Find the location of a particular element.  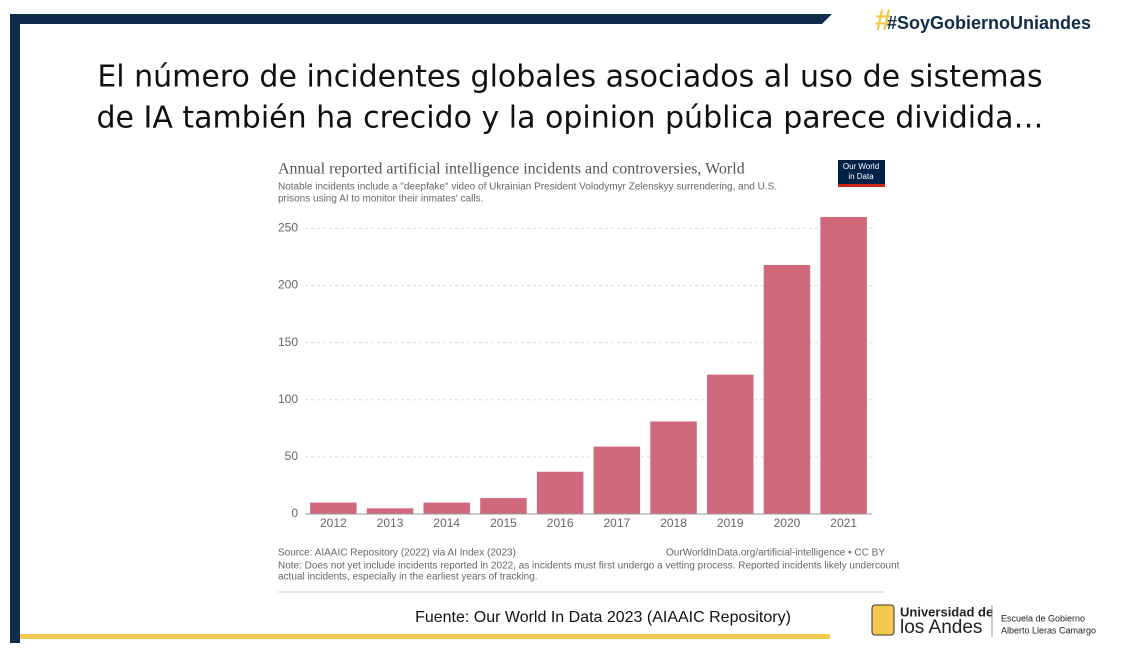

owid-logo-line is located at coordinates (861, 185).